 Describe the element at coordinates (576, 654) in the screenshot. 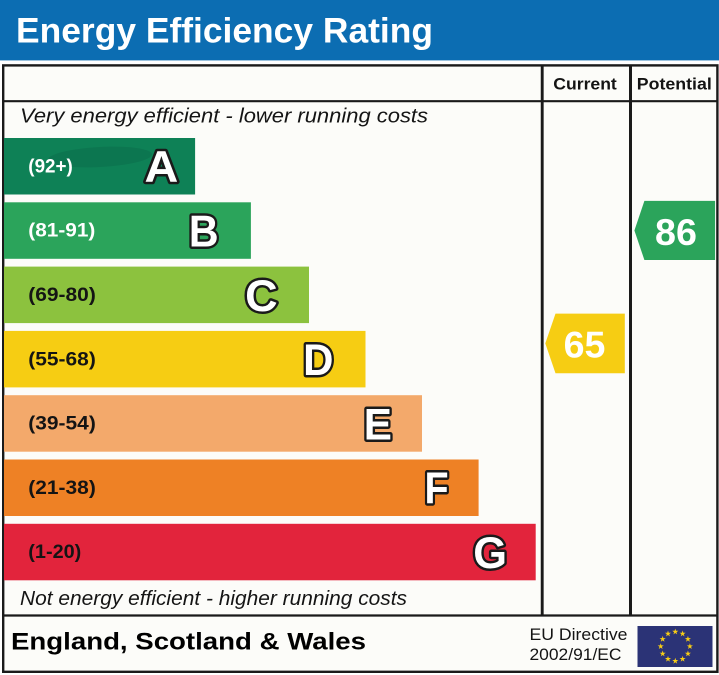

I see `svg-text: 2002/91/EC` at that location.